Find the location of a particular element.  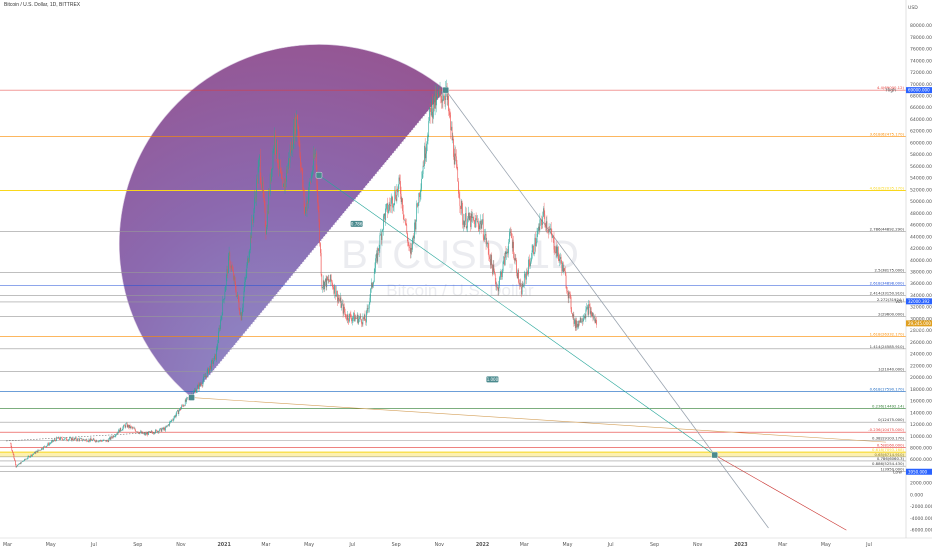

fib-level-label: 0.382(9103.170) is located at coordinates (888, 437).